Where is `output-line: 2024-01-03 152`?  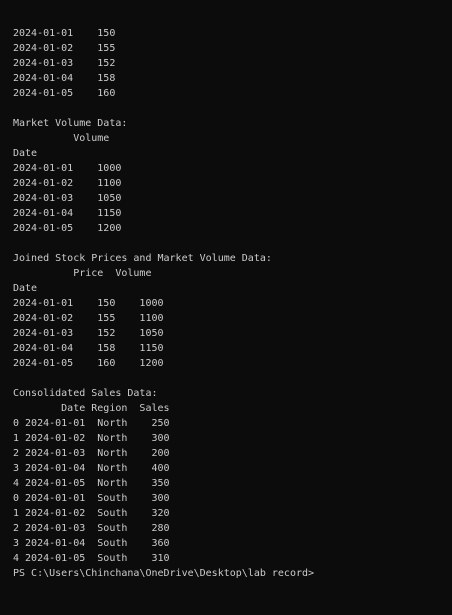 output-line: 2024-01-03 152 is located at coordinates (64, 63).